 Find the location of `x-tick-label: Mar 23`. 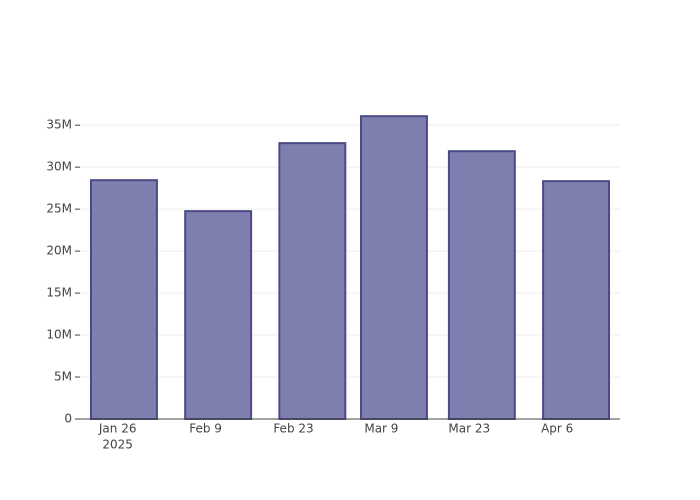

x-tick-label: Mar 23 is located at coordinates (469, 429).